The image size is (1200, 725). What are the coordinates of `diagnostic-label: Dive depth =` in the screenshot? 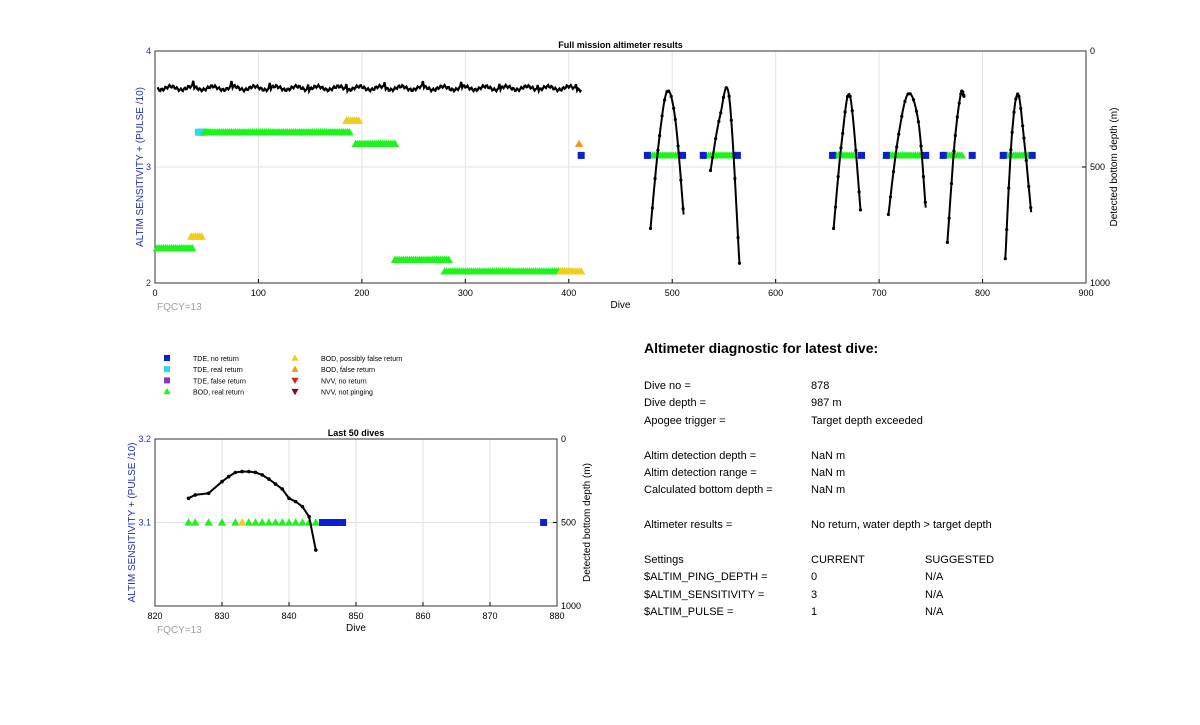 It's located at (675, 403).